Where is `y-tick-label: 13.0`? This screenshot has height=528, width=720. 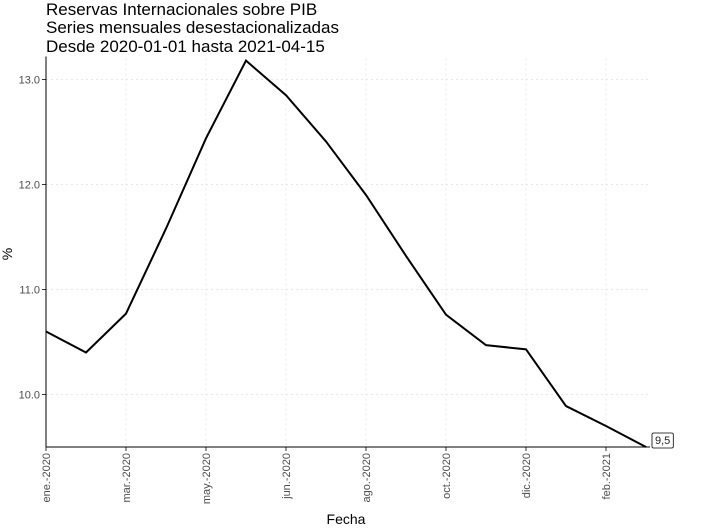
y-tick-label: 13.0 is located at coordinates (29, 81).